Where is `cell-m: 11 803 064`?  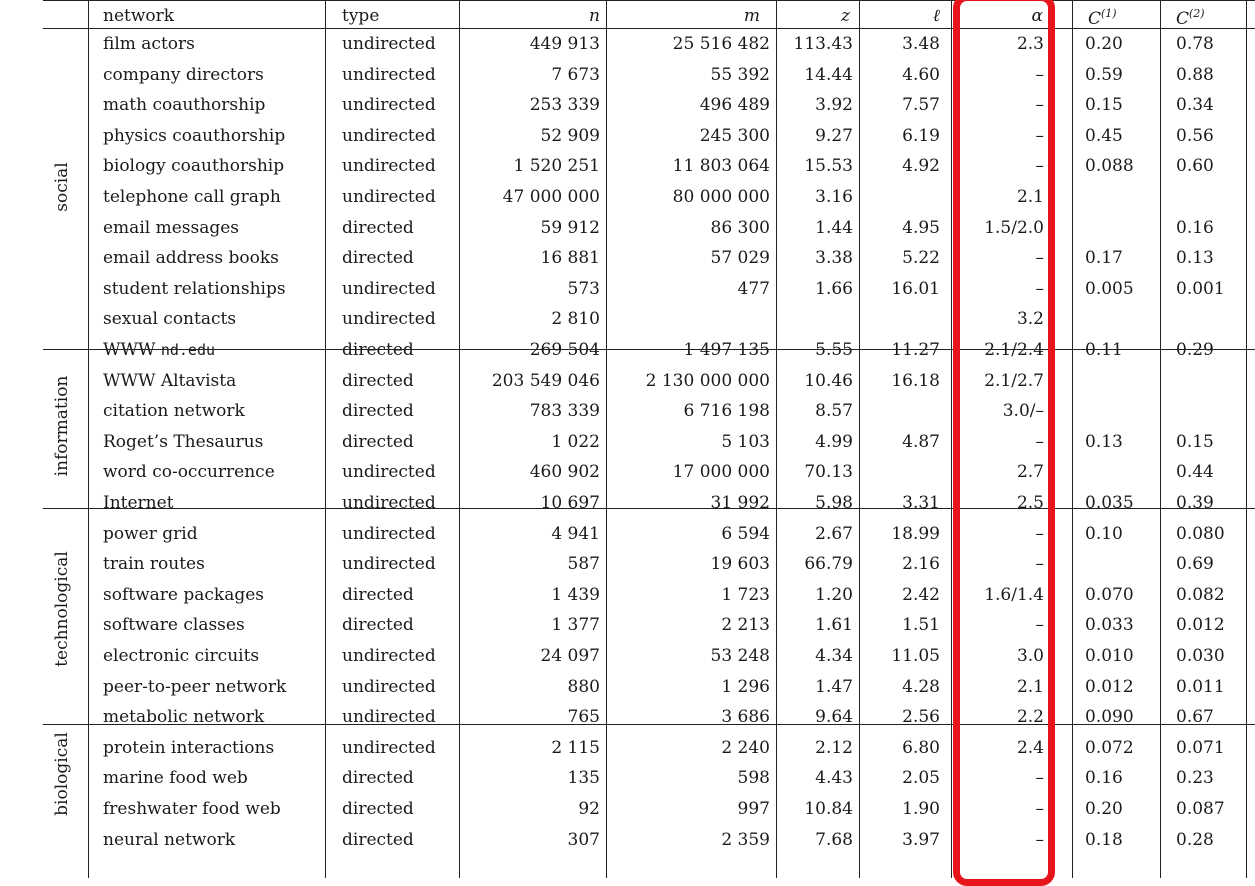 cell-m: 11 803 064 is located at coordinates (721, 166).